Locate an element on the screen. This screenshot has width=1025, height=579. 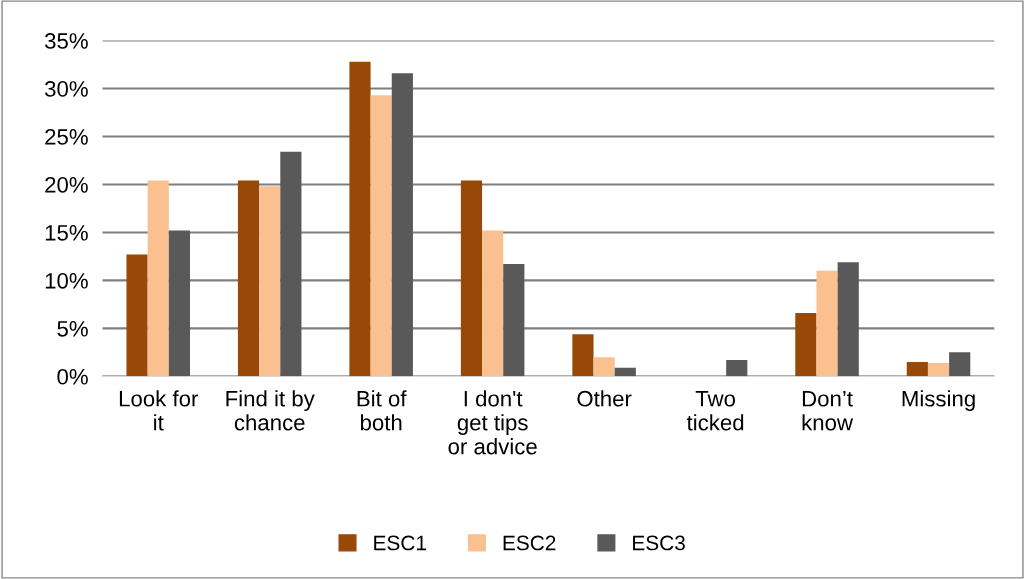
y-tick-label: 15% is located at coordinates (66, 233).